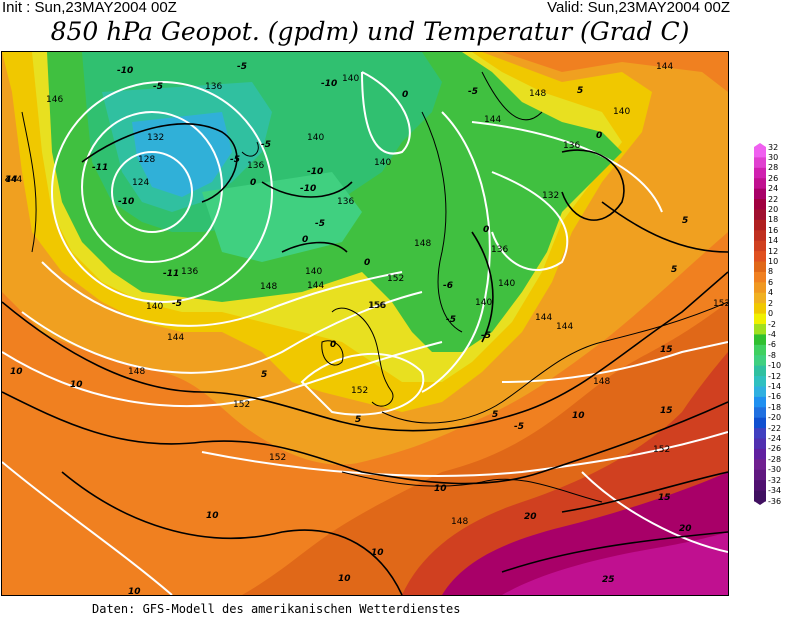 This screenshot has width=789, height=619. What do you see at coordinates (448, 286) in the screenshot?
I see `temp-label: -6` at bounding box center [448, 286].